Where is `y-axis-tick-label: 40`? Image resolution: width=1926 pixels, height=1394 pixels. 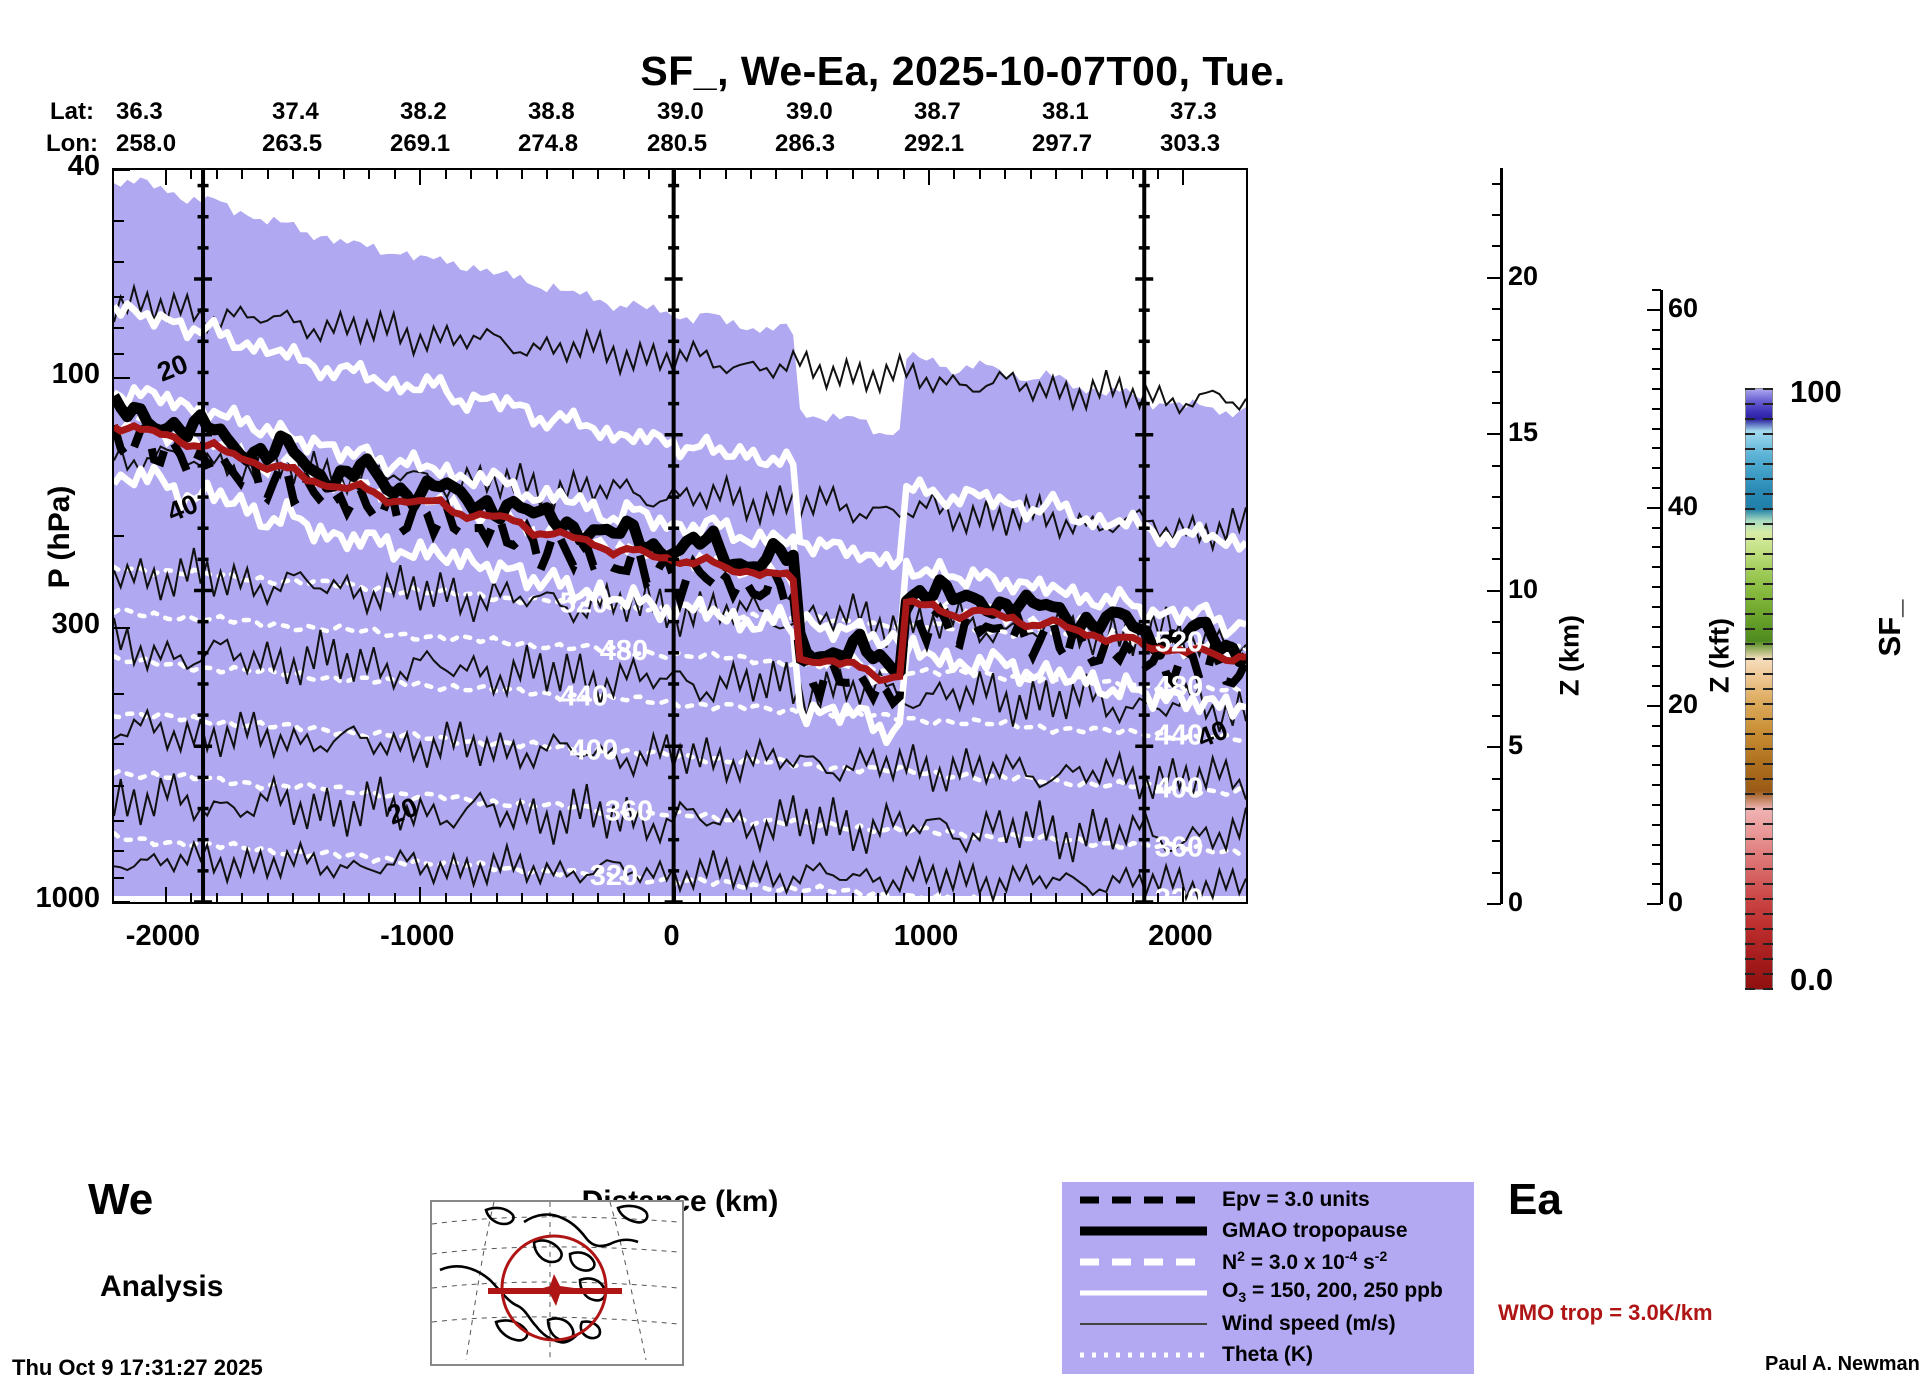 y-axis-tick-label: 40 is located at coordinates (83, 166).